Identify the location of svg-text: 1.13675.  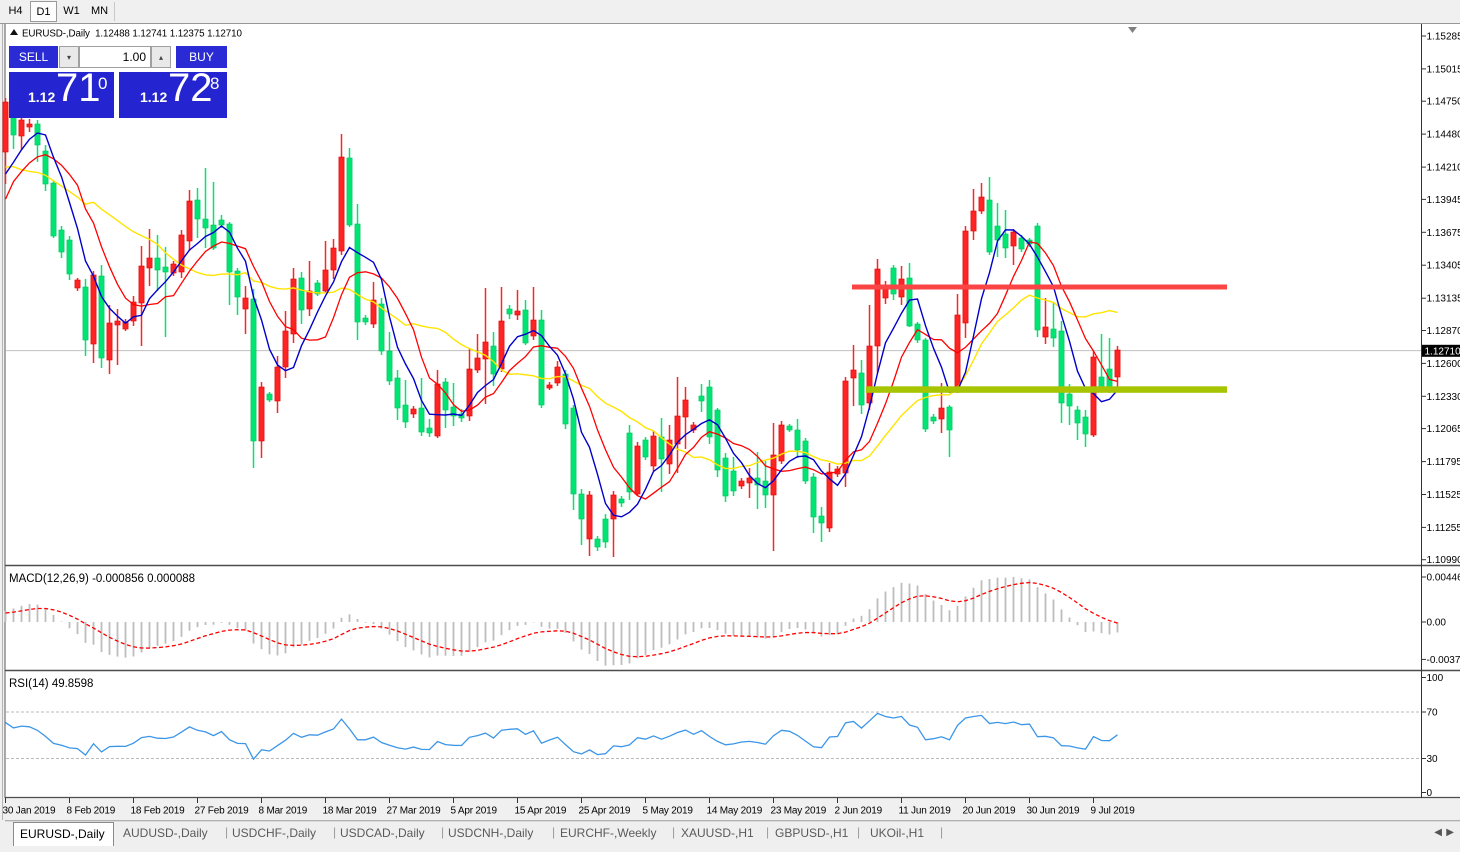
(1443, 233).